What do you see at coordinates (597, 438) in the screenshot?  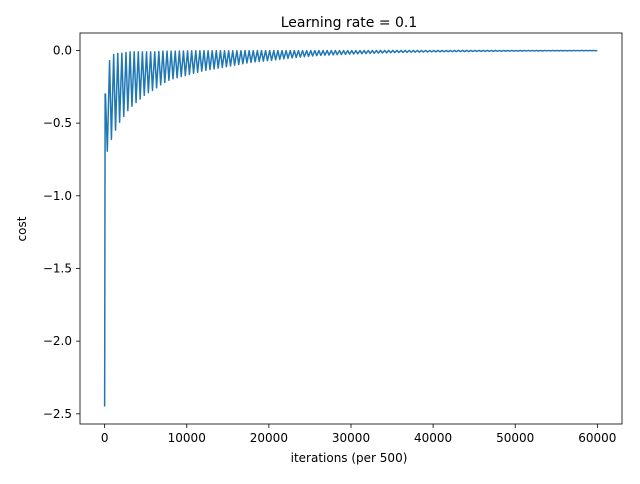 I see `x-tick-label: 60000` at bounding box center [597, 438].